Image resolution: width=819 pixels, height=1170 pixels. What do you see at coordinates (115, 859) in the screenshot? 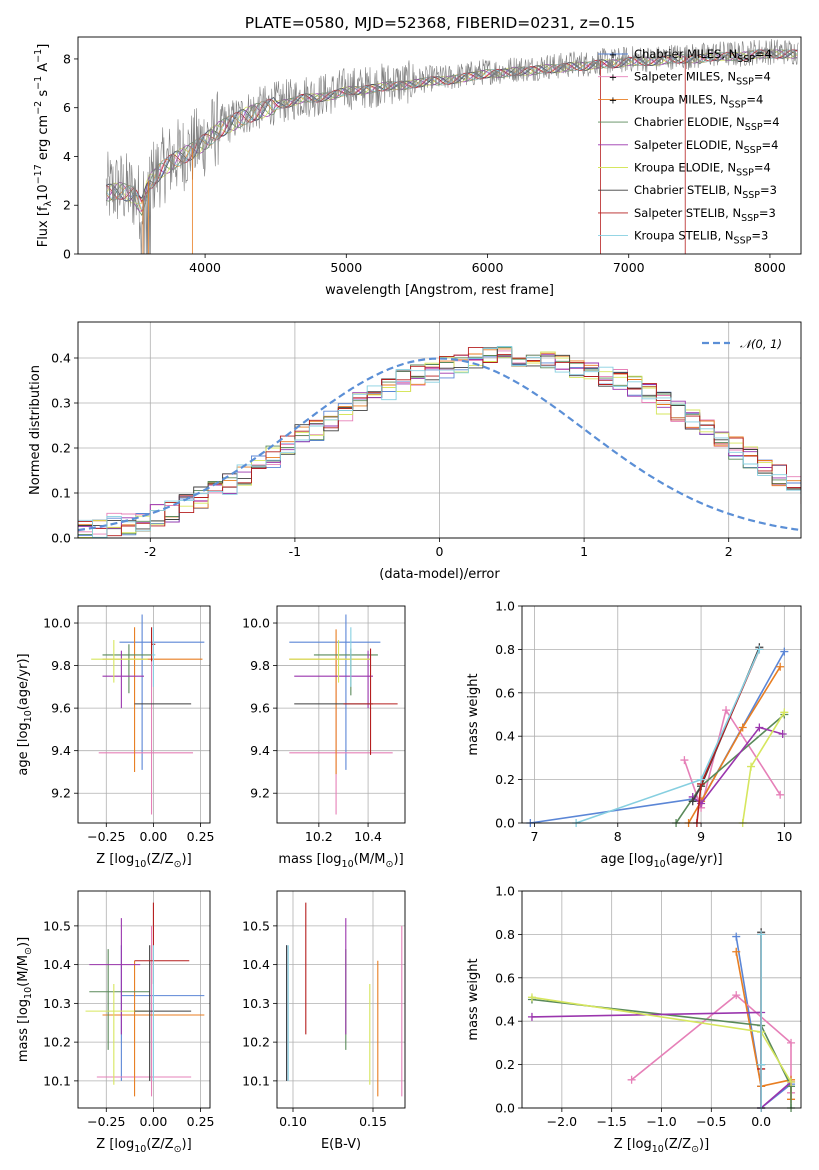
I see `age_vs_Z-xlabel-part-0: Z [log` at bounding box center [115, 859].